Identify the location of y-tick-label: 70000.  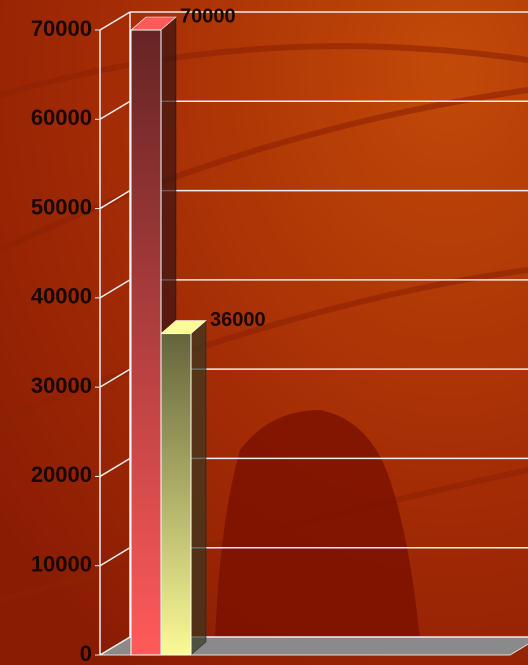
(61, 28).